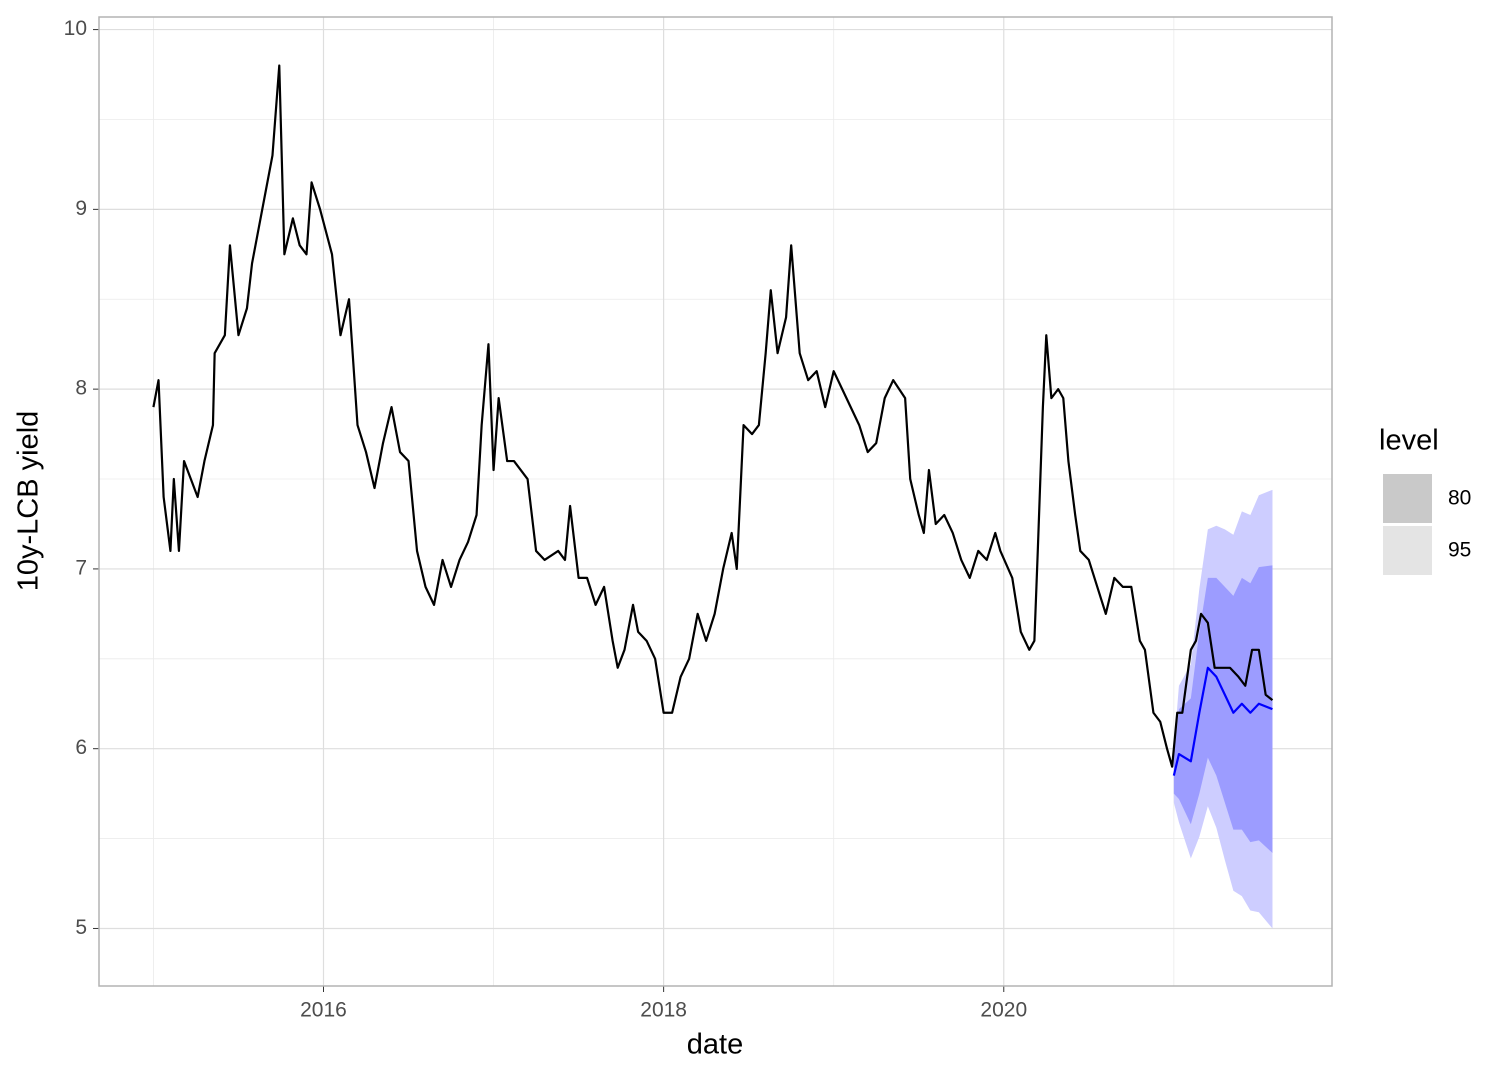 Image resolution: width=1512 pixels, height=1080 pixels. Describe the element at coordinates (1003, 1010) in the screenshot. I see `x-tick-label: 2020` at that location.